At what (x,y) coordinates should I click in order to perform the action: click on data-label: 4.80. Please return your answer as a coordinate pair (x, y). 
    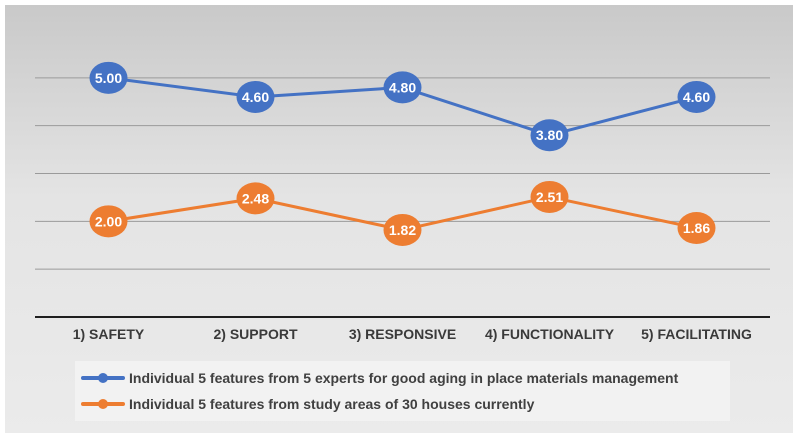
    Looking at the image, I should click on (402, 87).